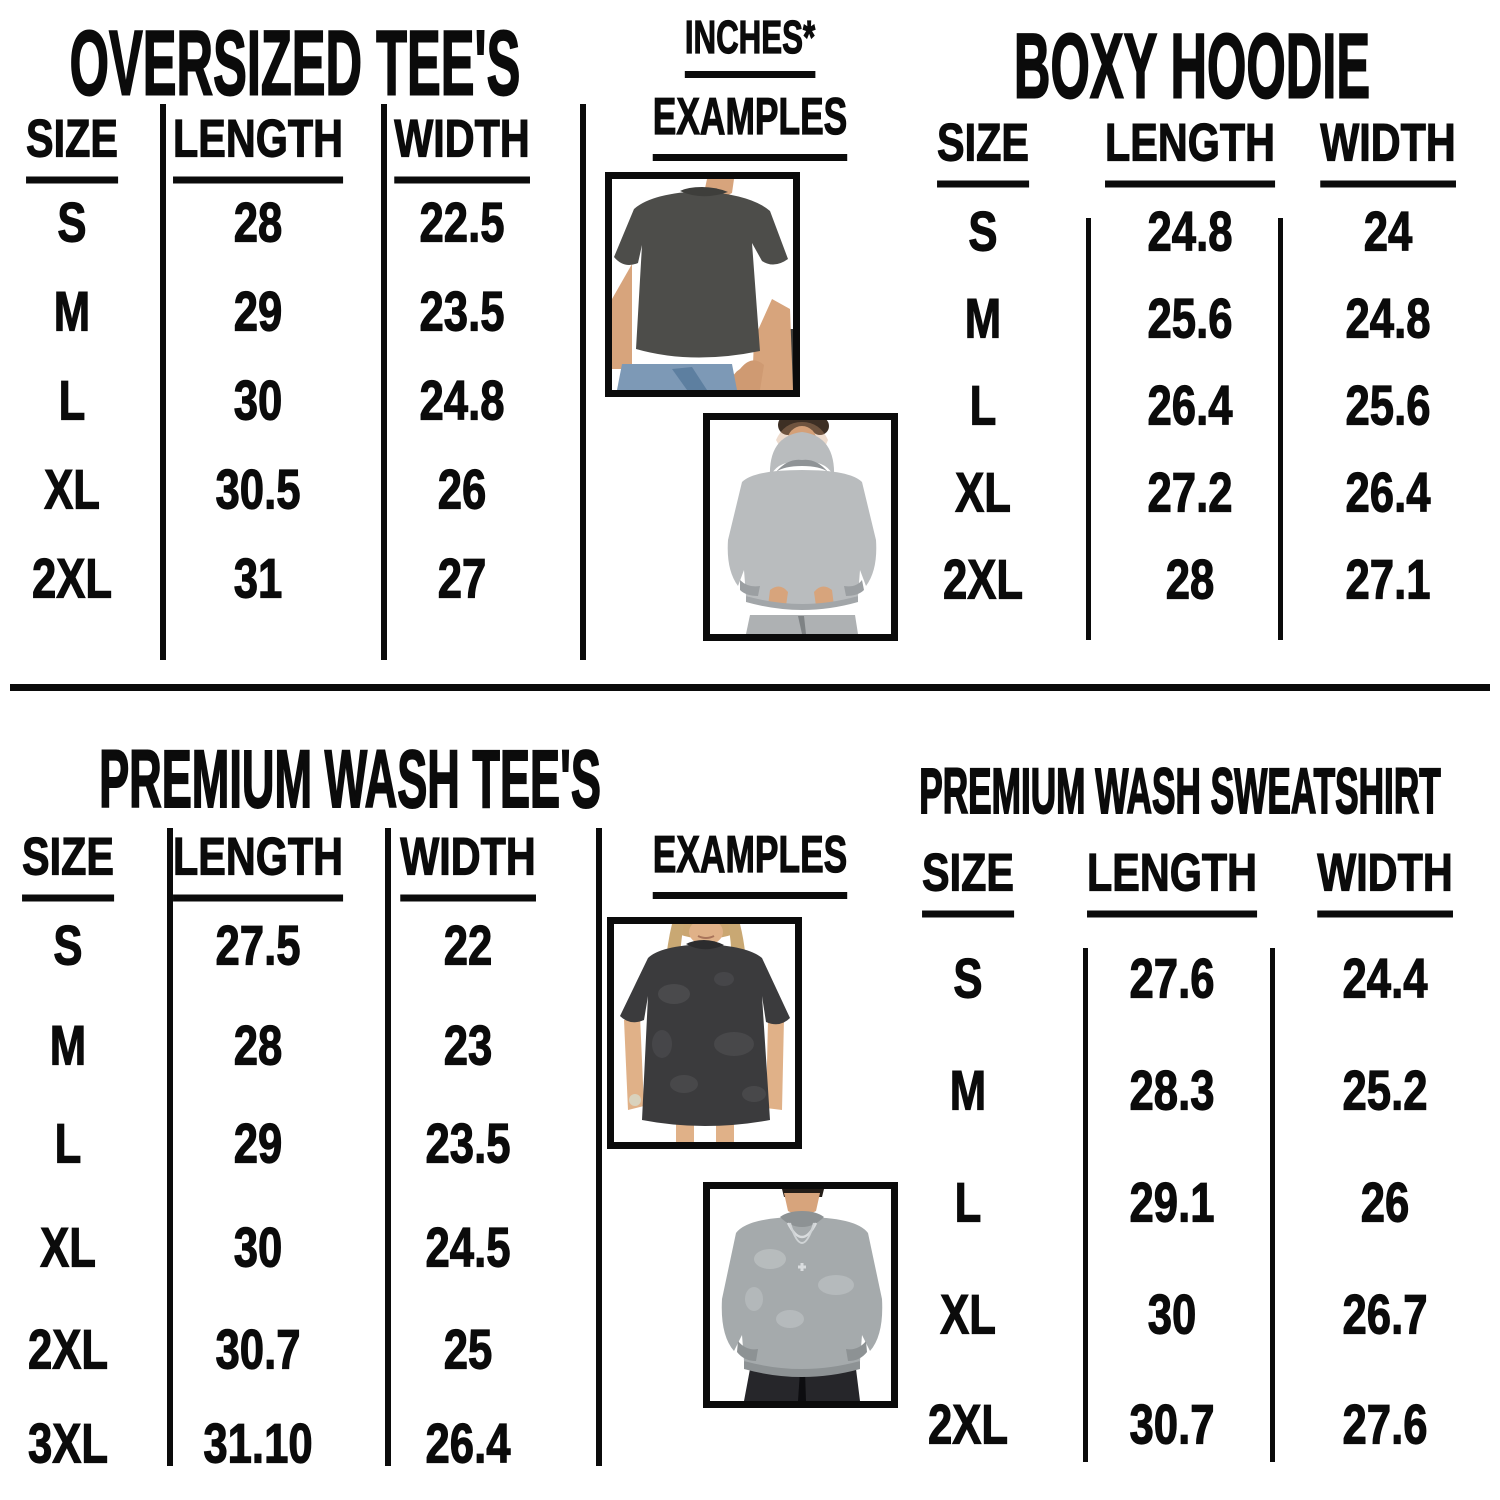  I want to click on size-cell: 3XL, so click(68, 1443).